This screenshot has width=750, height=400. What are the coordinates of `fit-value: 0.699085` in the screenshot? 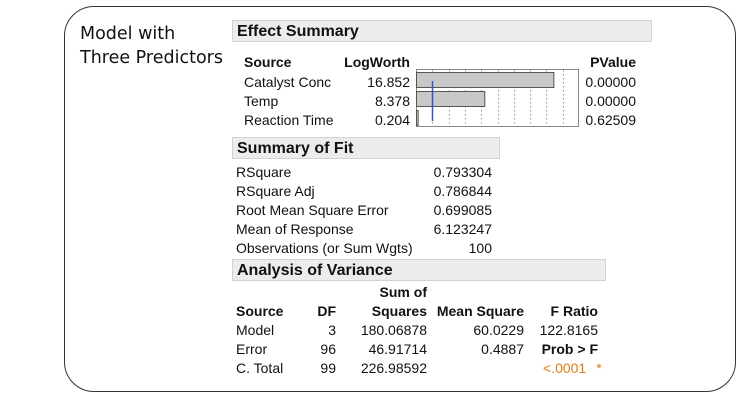 It's located at (462, 210).